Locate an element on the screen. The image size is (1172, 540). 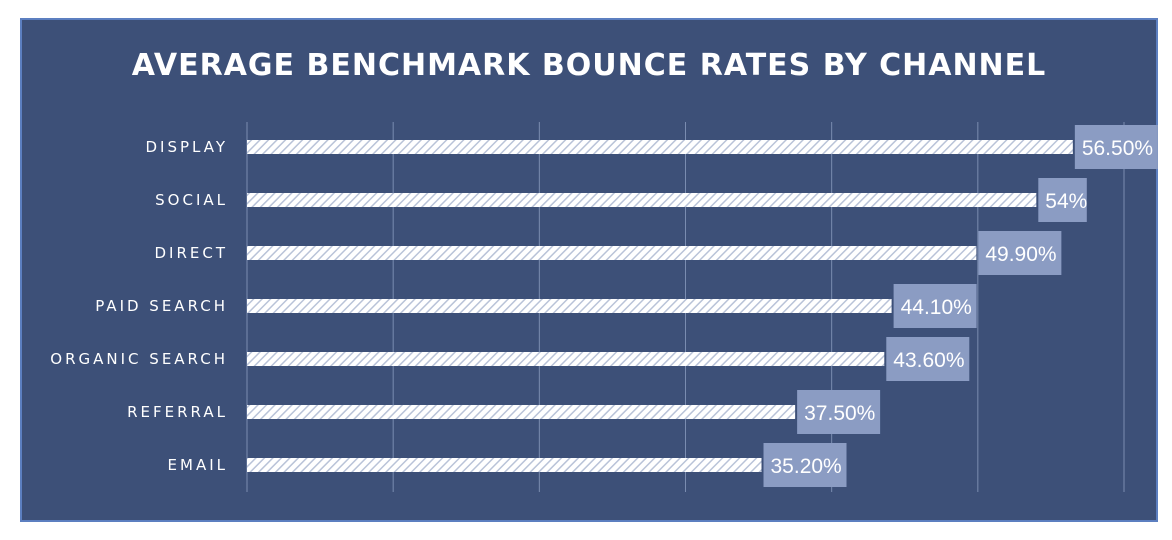
data-label: 49.90% is located at coordinates (1020, 254).